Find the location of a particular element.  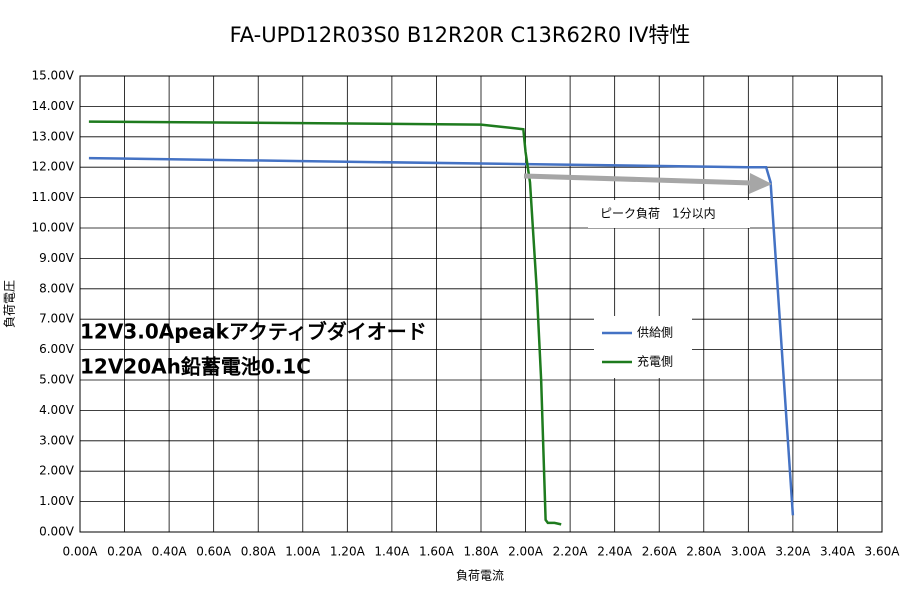

annotation-box is located at coordinates (669, 214).